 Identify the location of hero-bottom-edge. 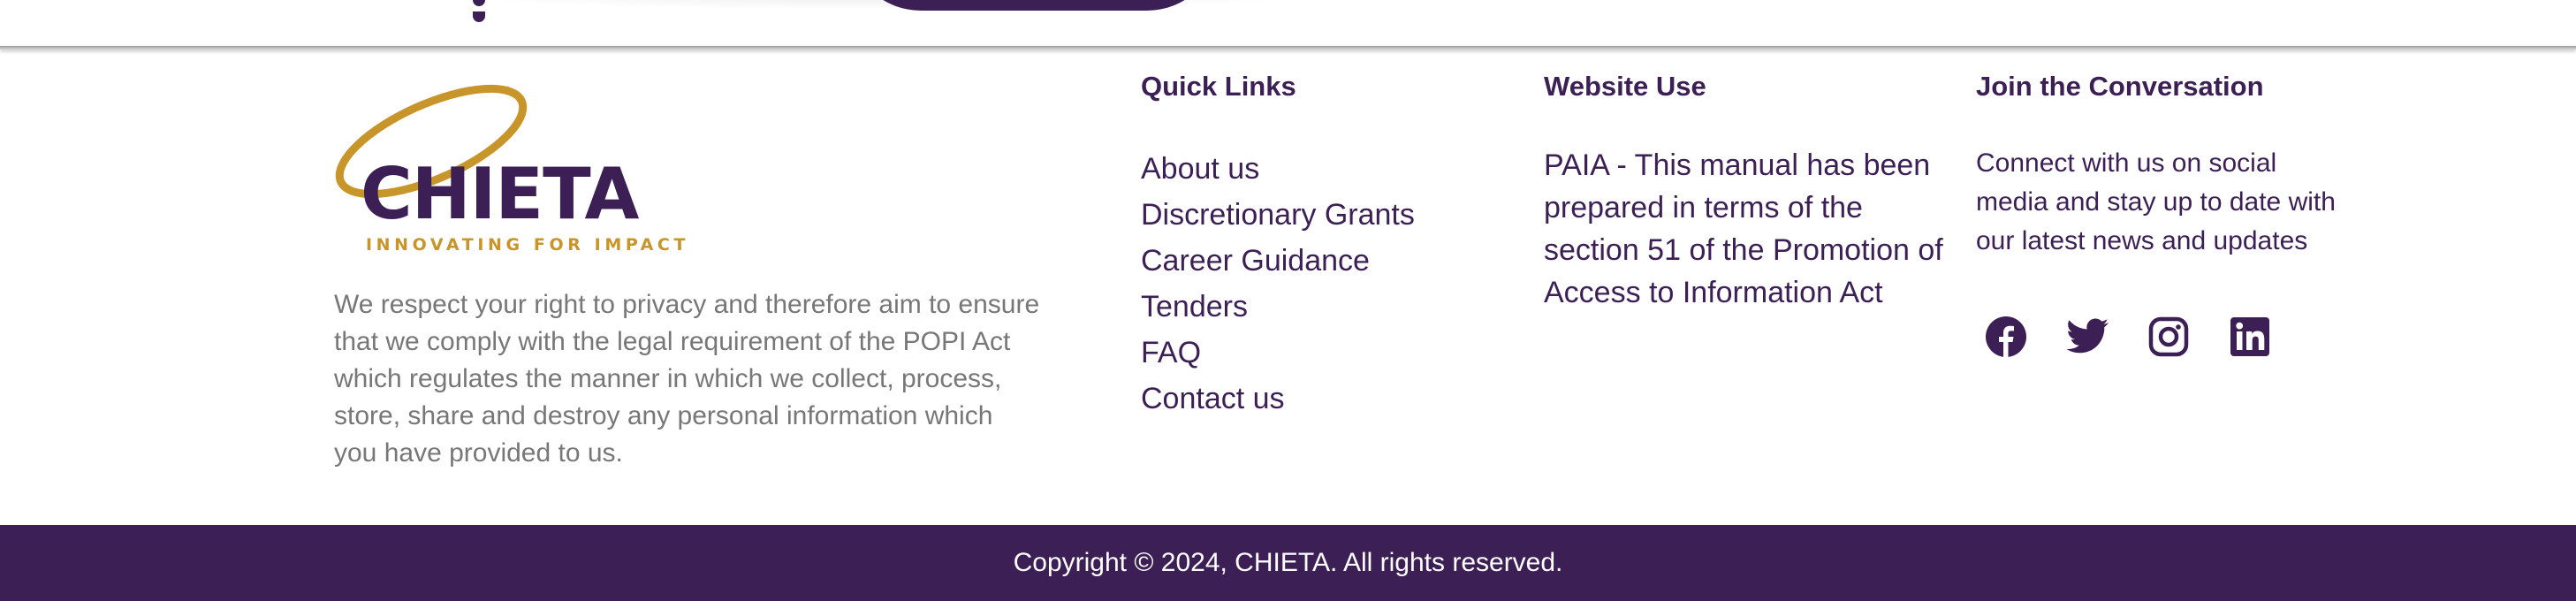
(1288, 24).